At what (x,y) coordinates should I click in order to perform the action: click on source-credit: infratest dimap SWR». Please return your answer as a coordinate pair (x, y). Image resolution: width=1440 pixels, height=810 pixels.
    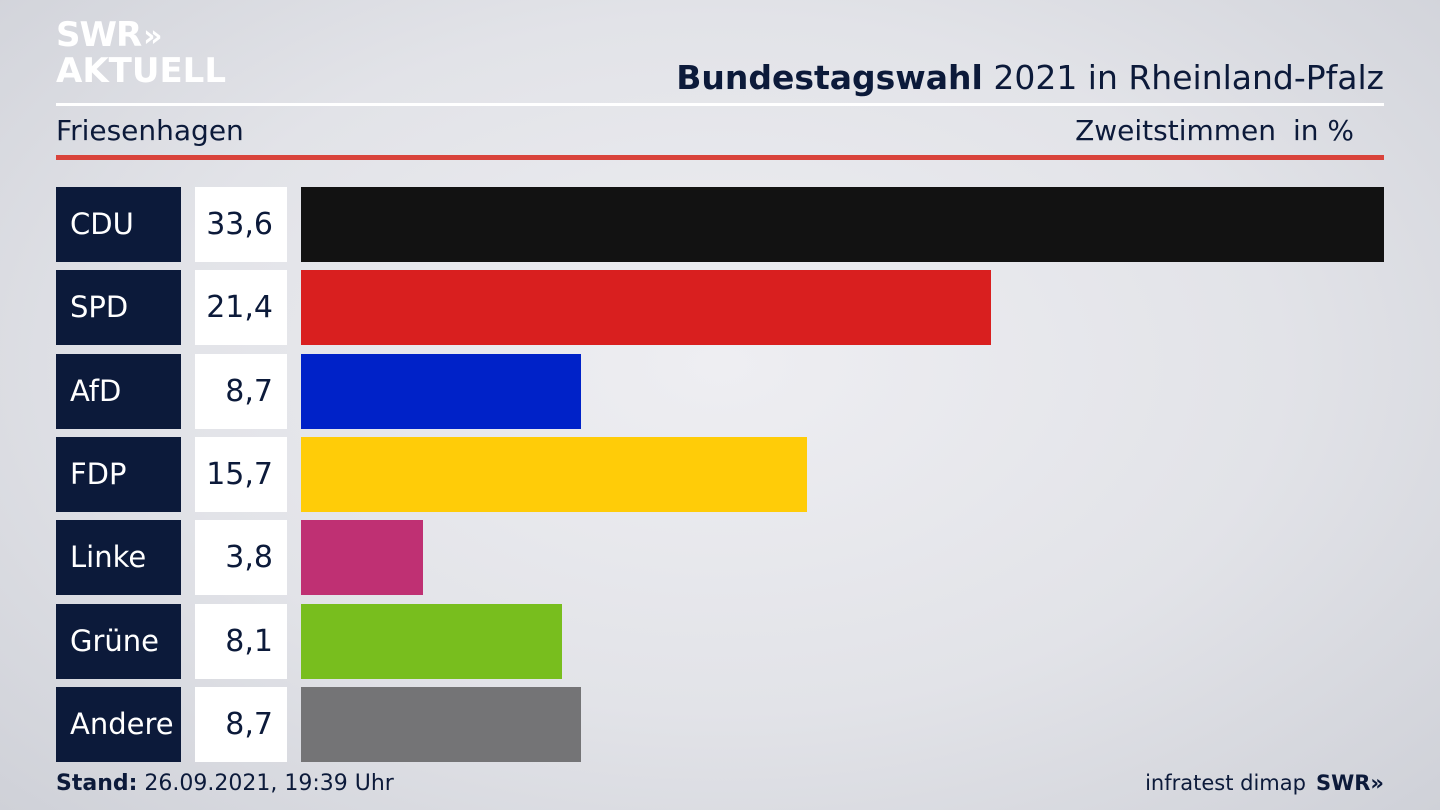
    Looking at the image, I should click on (1264, 783).